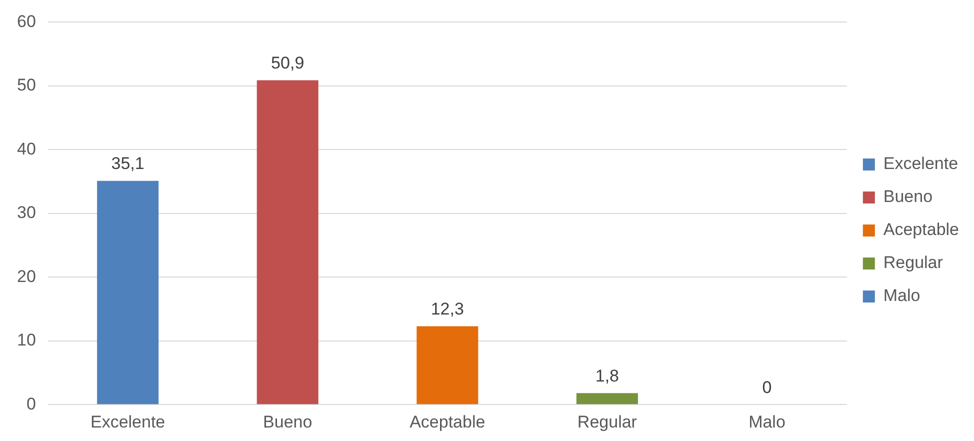 The width and height of the screenshot is (974, 441). What do you see at coordinates (128, 422) in the screenshot?
I see `x-tick-label: Excelente` at bounding box center [128, 422].